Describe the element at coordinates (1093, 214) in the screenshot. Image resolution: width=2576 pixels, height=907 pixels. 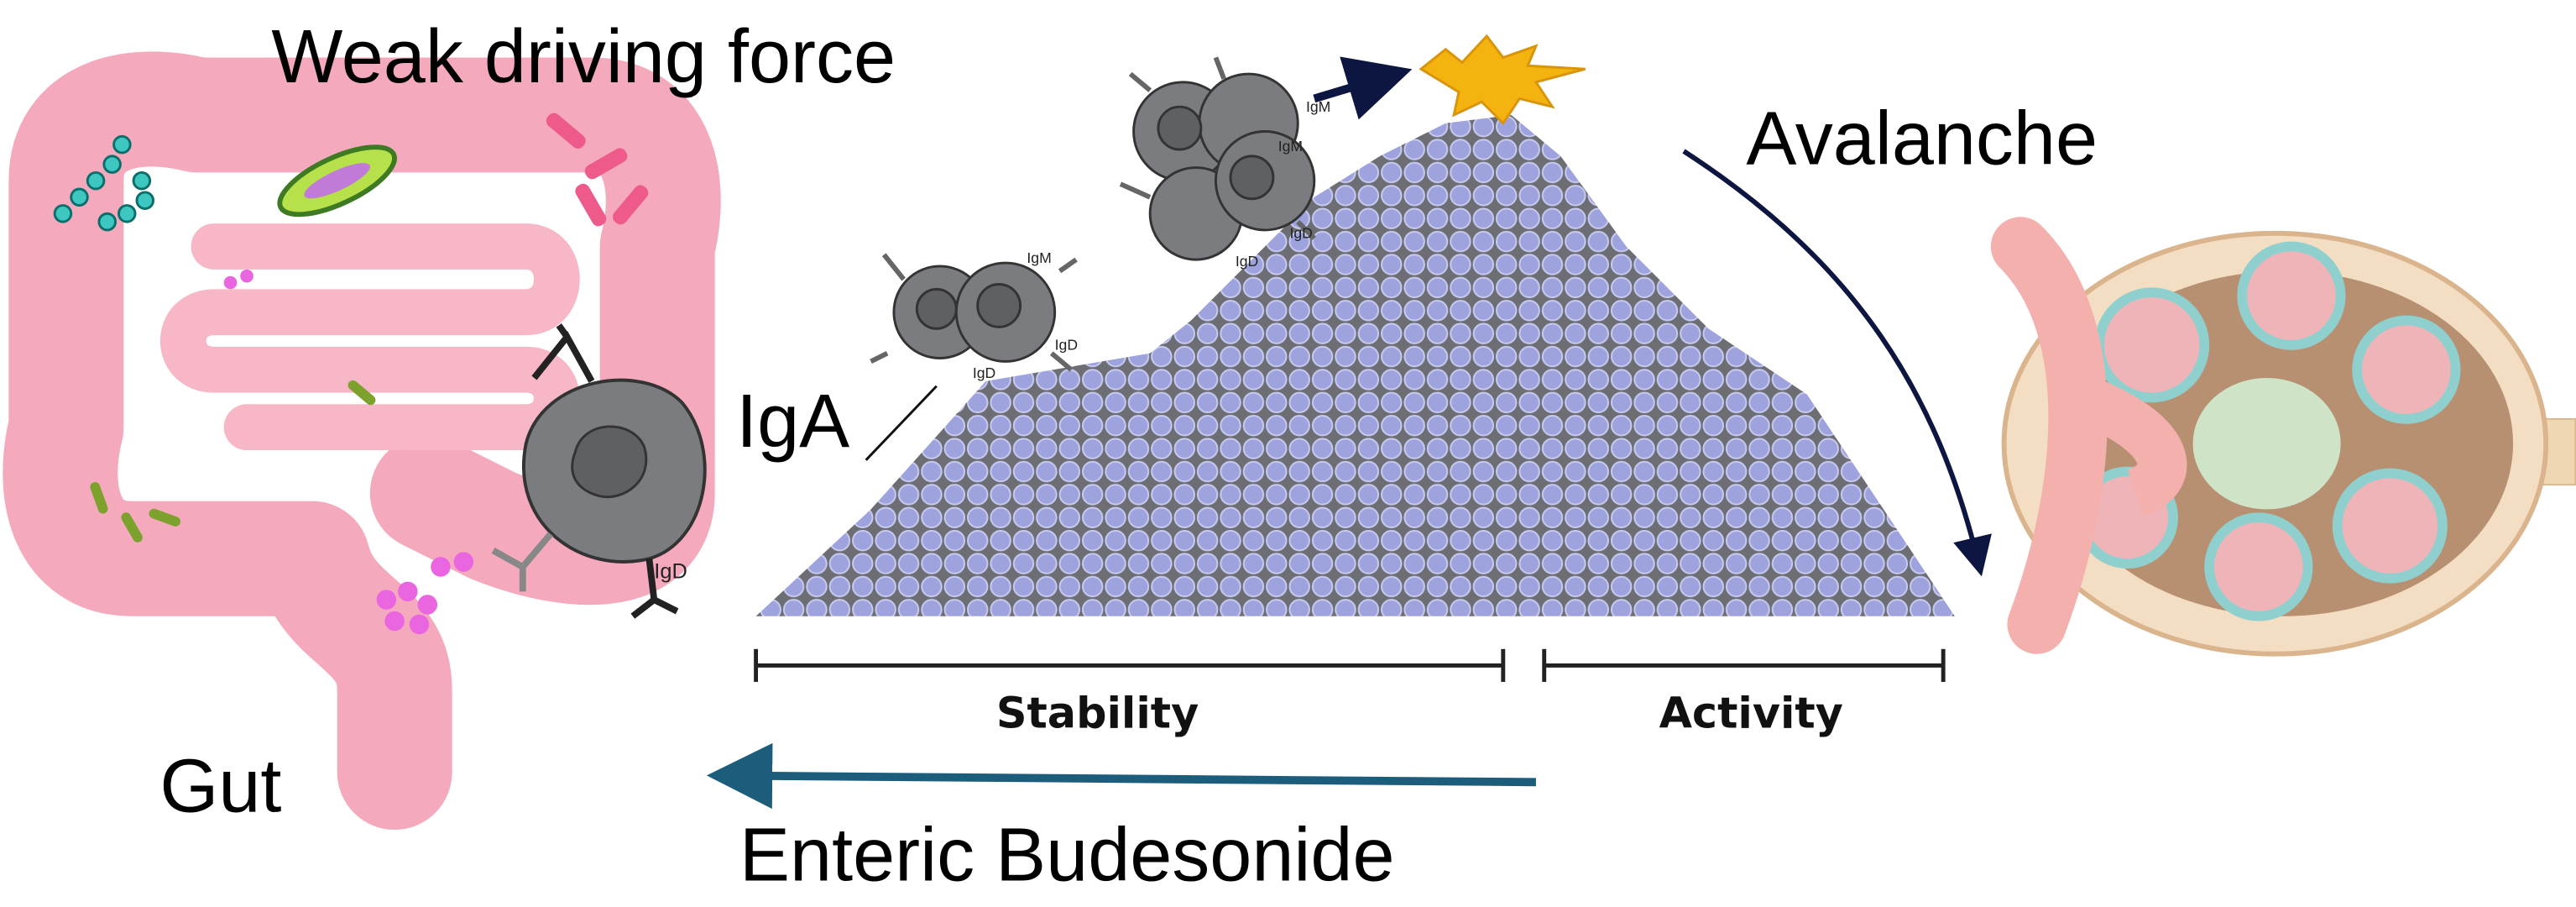
I see `b-cells` at that location.